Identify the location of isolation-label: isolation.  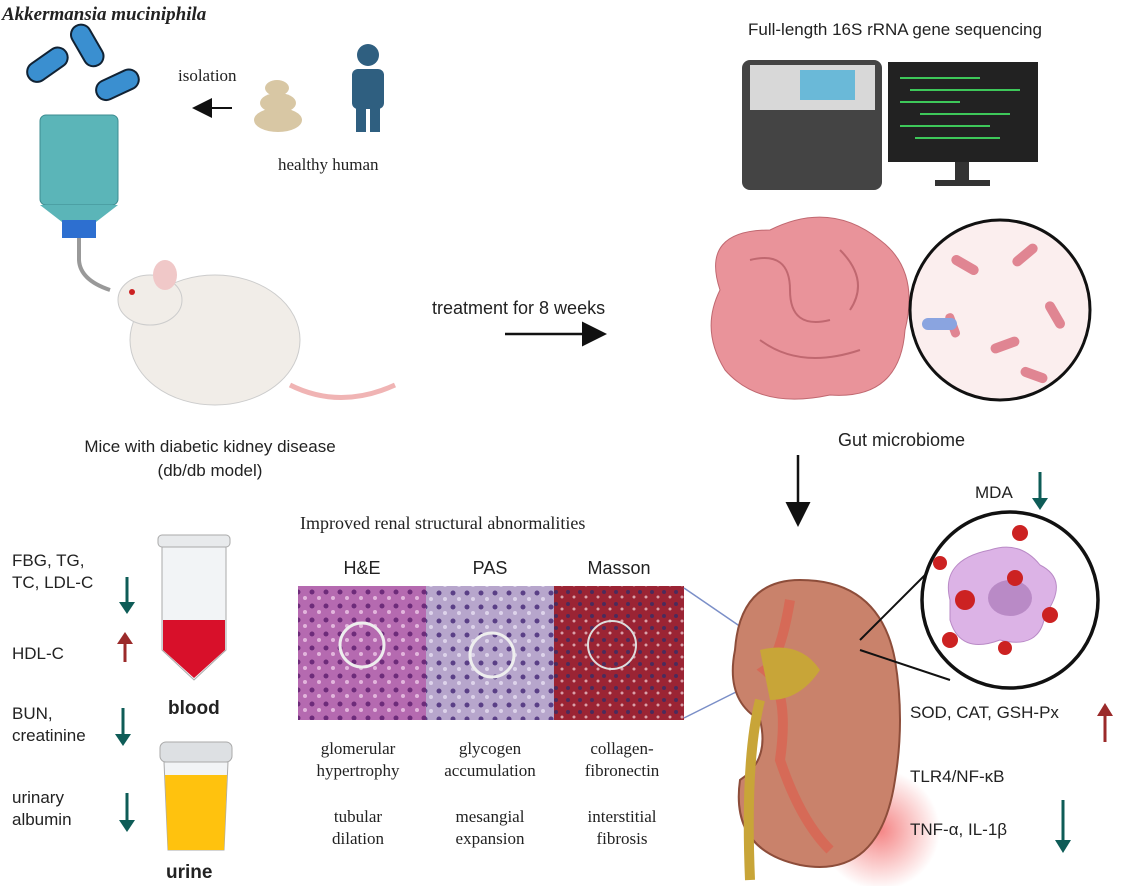
(207, 75).